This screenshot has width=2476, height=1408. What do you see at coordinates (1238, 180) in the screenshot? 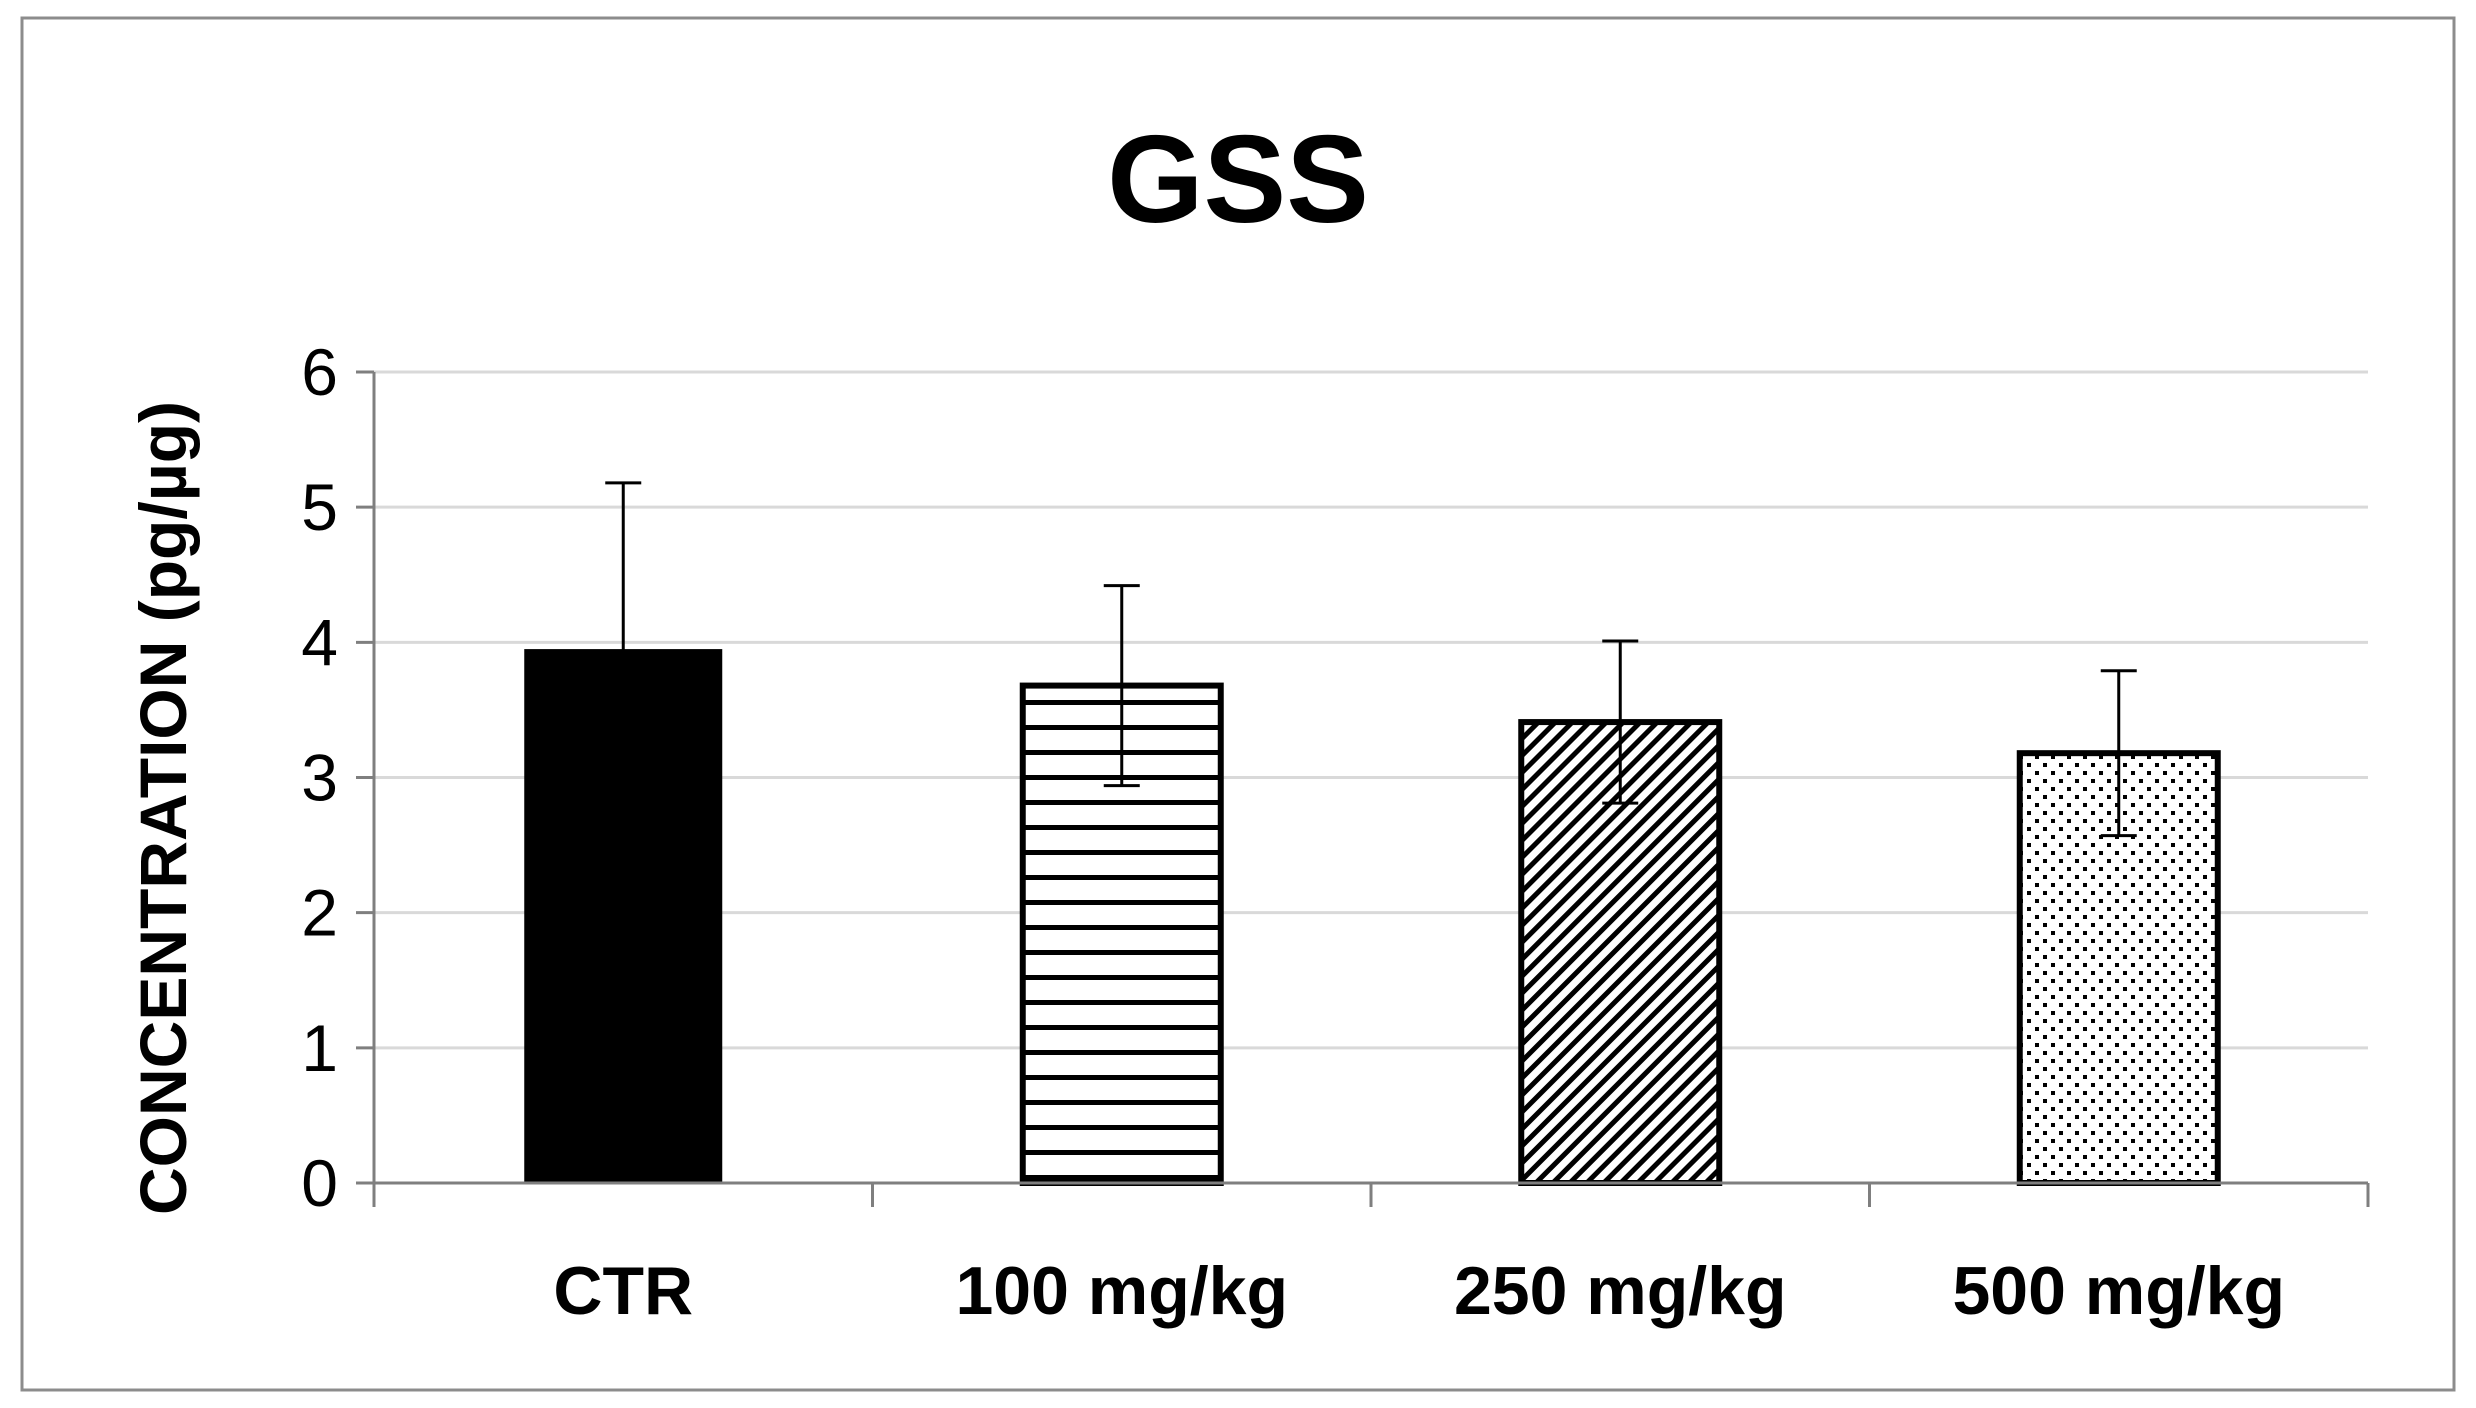
I see `chart-title: GSS` at bounding box center [1238, 180].